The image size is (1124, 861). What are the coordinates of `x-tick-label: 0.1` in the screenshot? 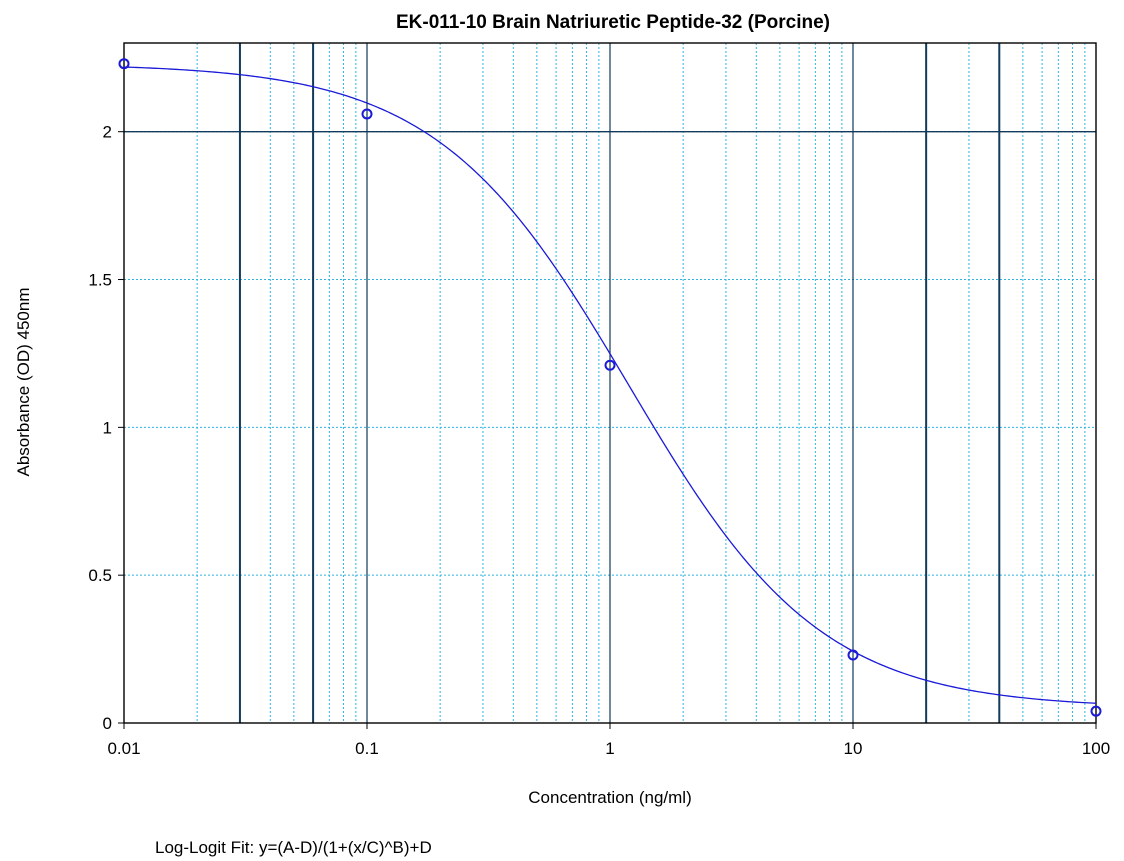 It's located at (367, 748).